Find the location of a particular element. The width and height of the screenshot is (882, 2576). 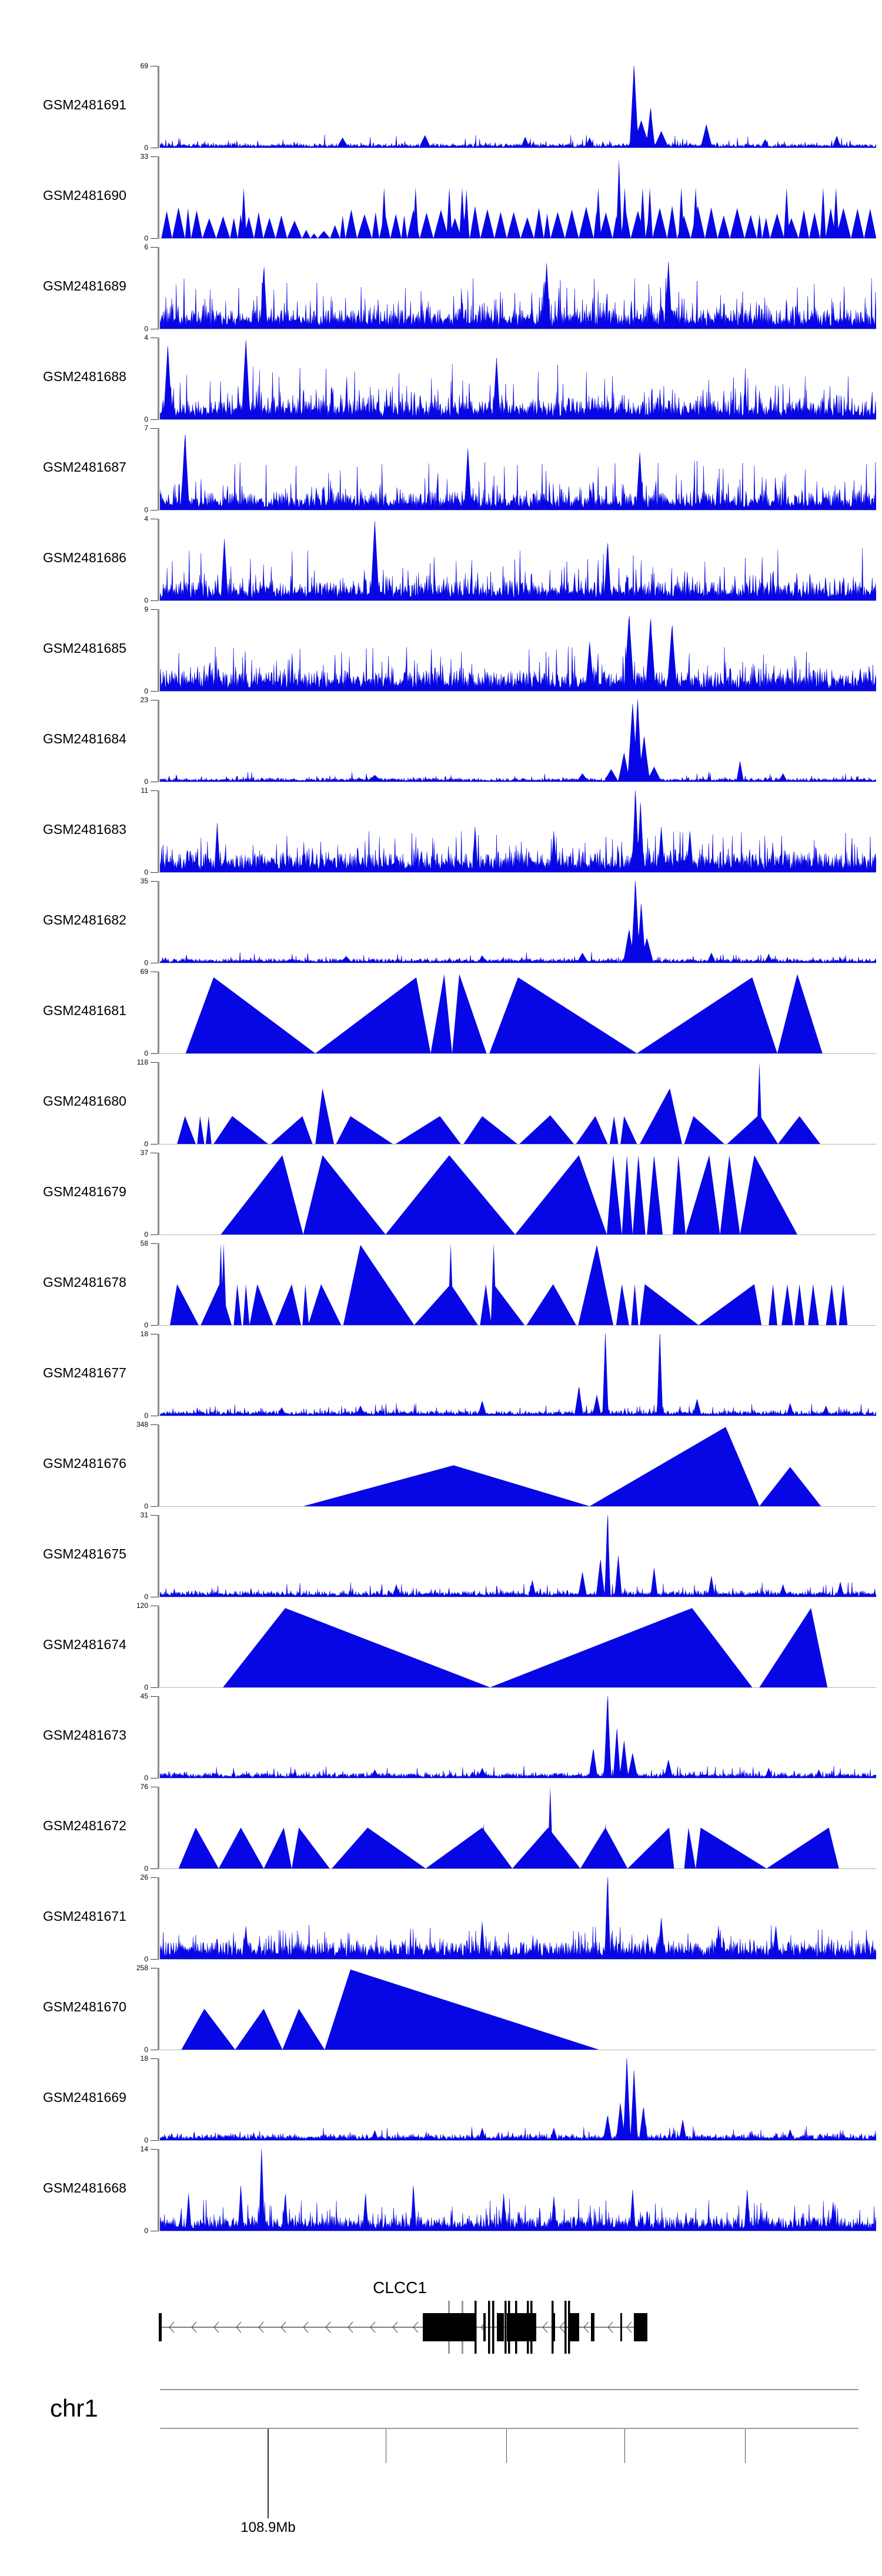

signal-track: GSM2481682 35 0 is located at coordinates (441, 924).